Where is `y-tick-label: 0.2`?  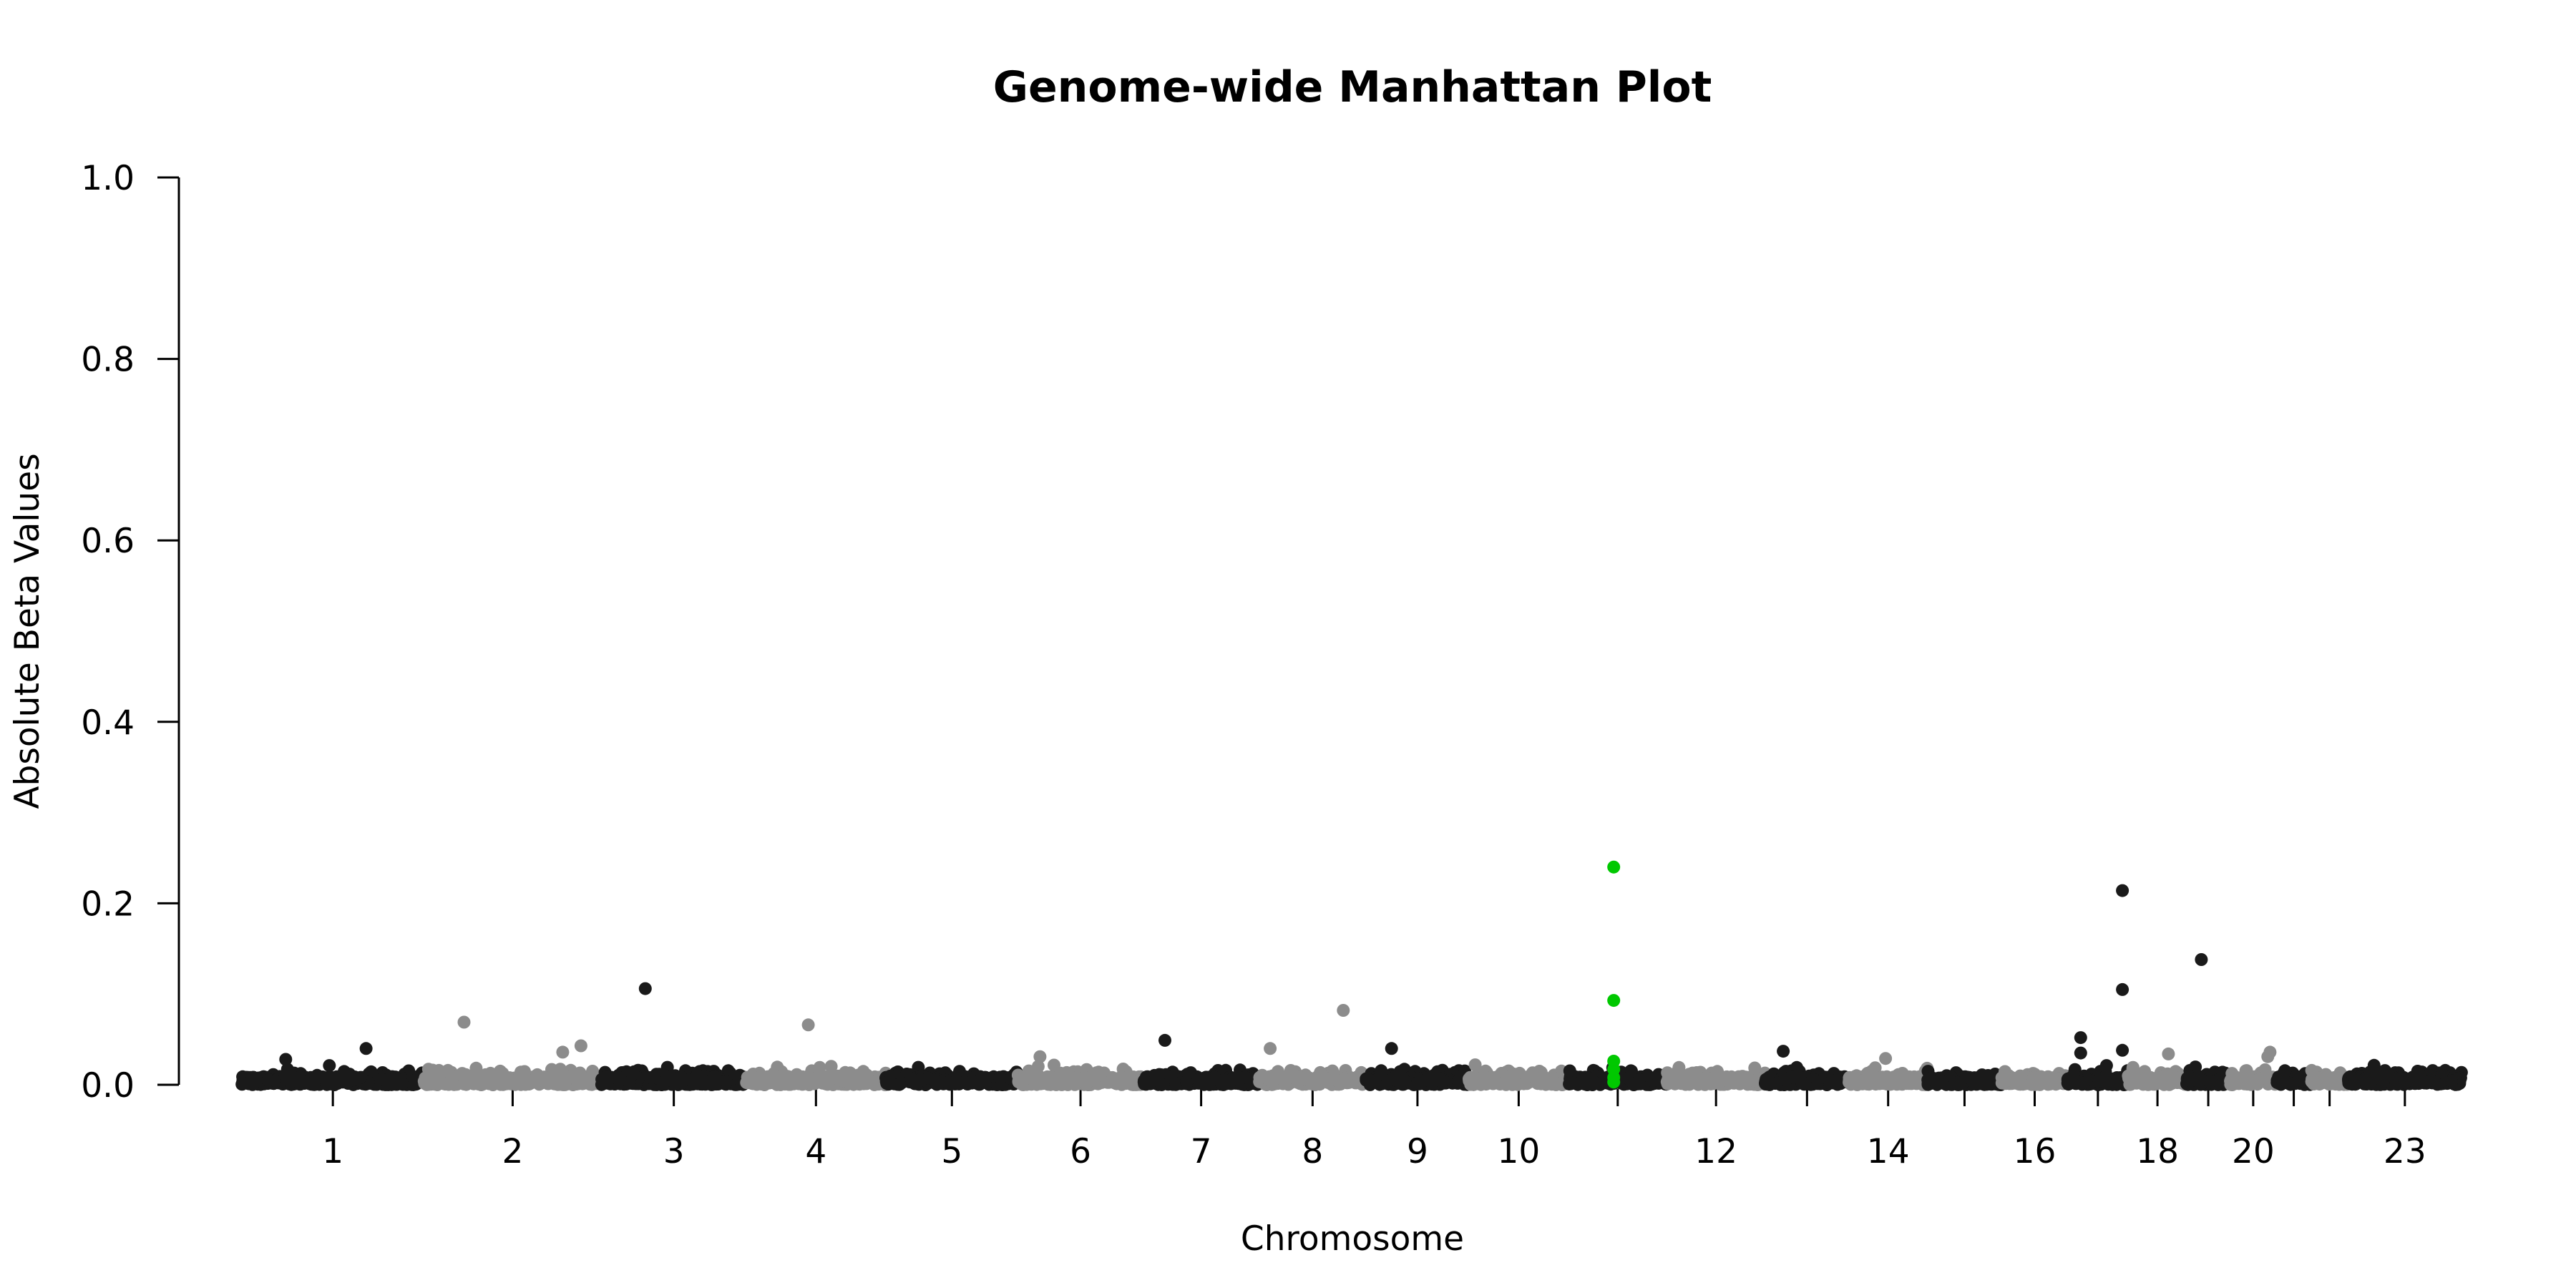 y-tick-label: 0.2 is located at coordinates (108, 904).